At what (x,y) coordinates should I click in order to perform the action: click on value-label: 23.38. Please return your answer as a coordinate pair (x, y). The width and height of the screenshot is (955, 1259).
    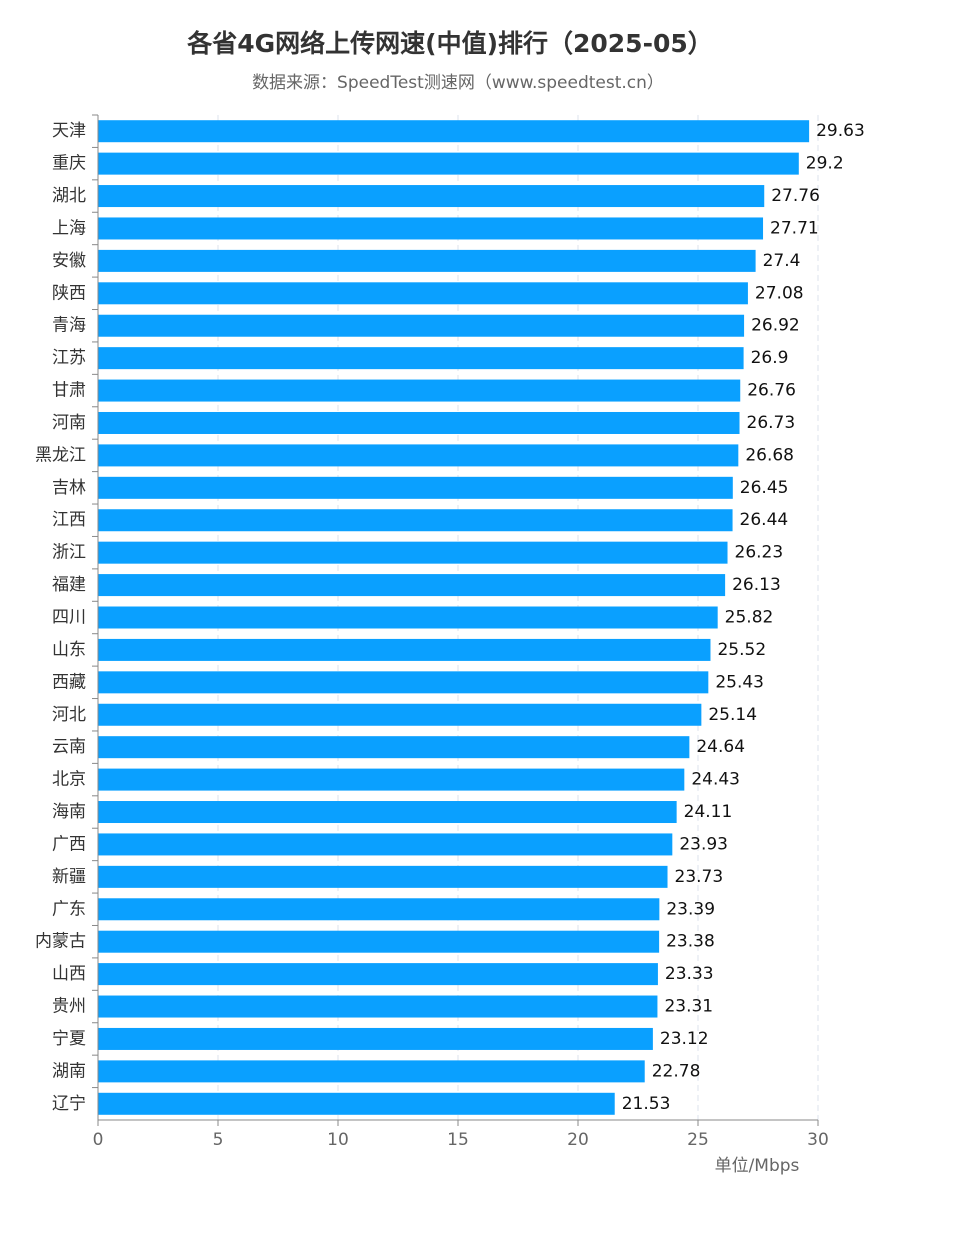
    Looking at the image, I should click on (690, 942).